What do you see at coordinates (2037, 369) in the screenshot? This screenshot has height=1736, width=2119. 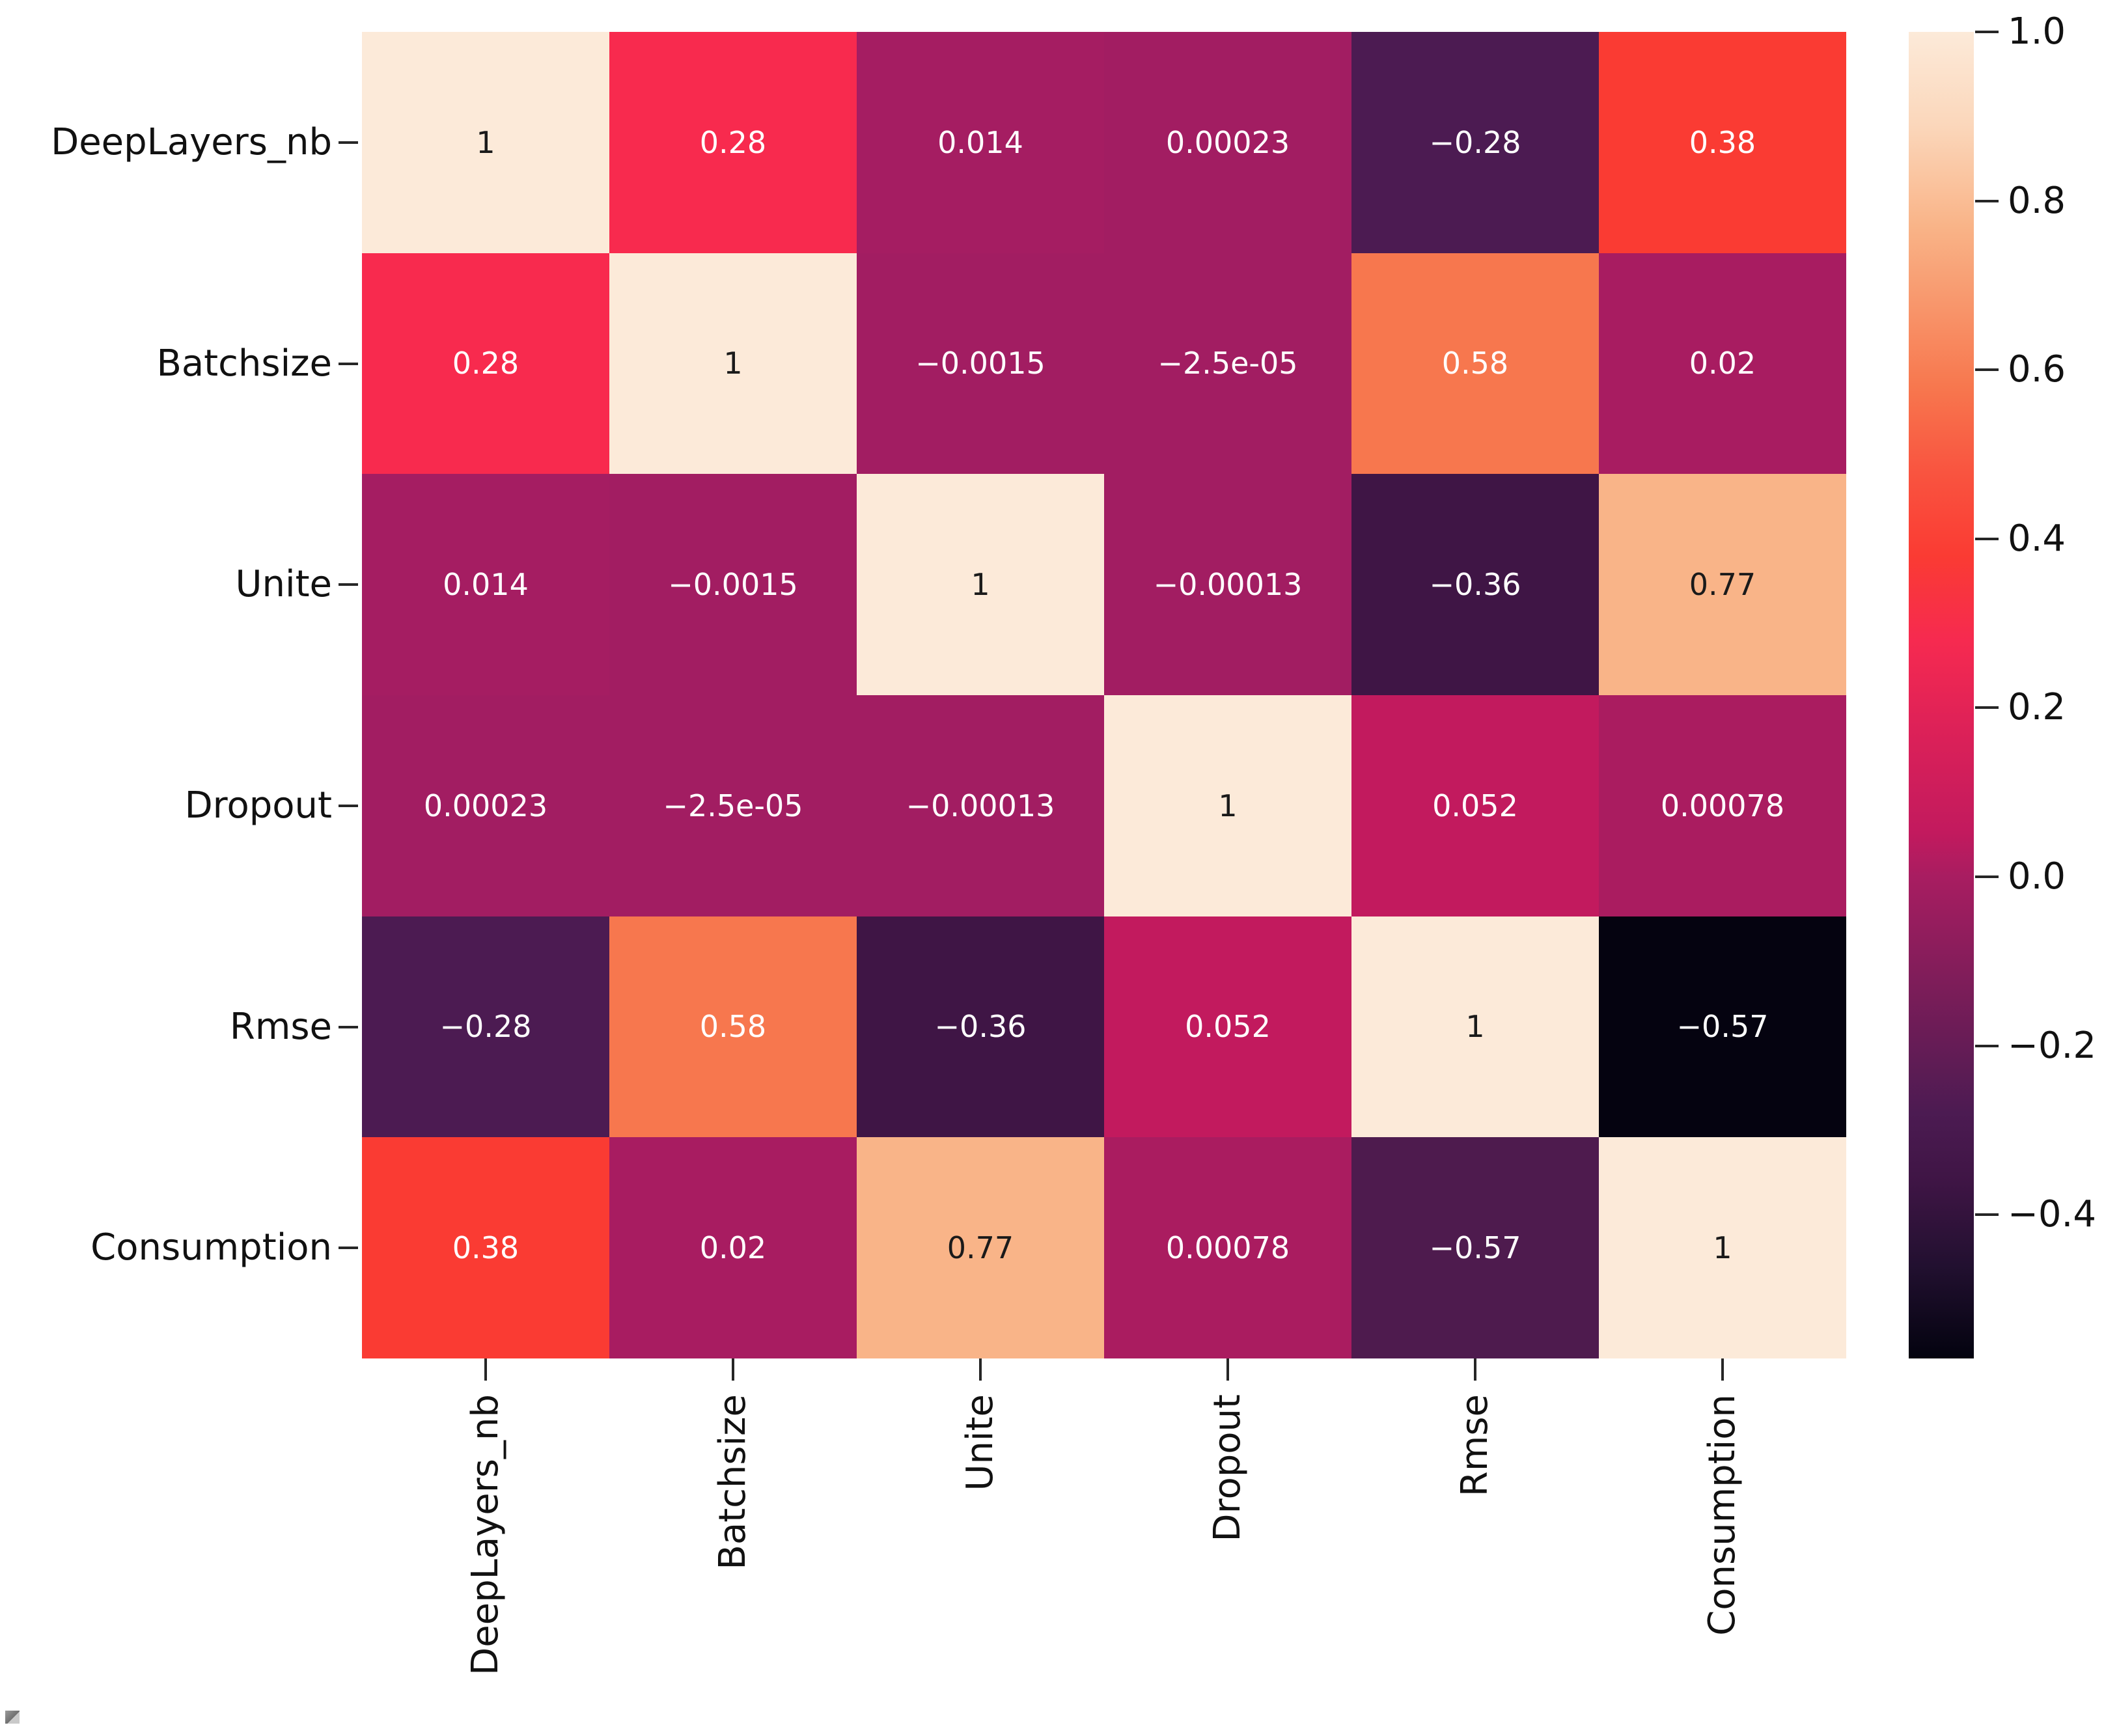 I see `colorbar-tick-label: 0.6` at bounding box center [2037, 369].